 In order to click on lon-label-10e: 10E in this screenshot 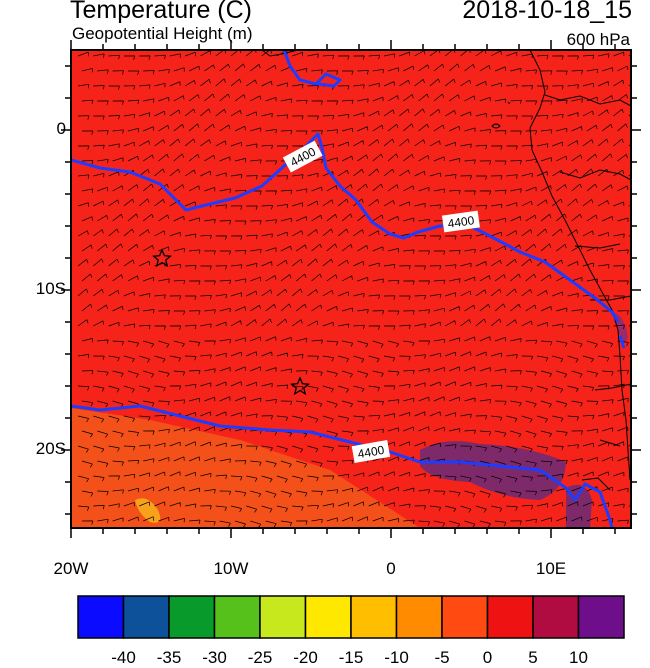, I will do `click(551, 568)`.